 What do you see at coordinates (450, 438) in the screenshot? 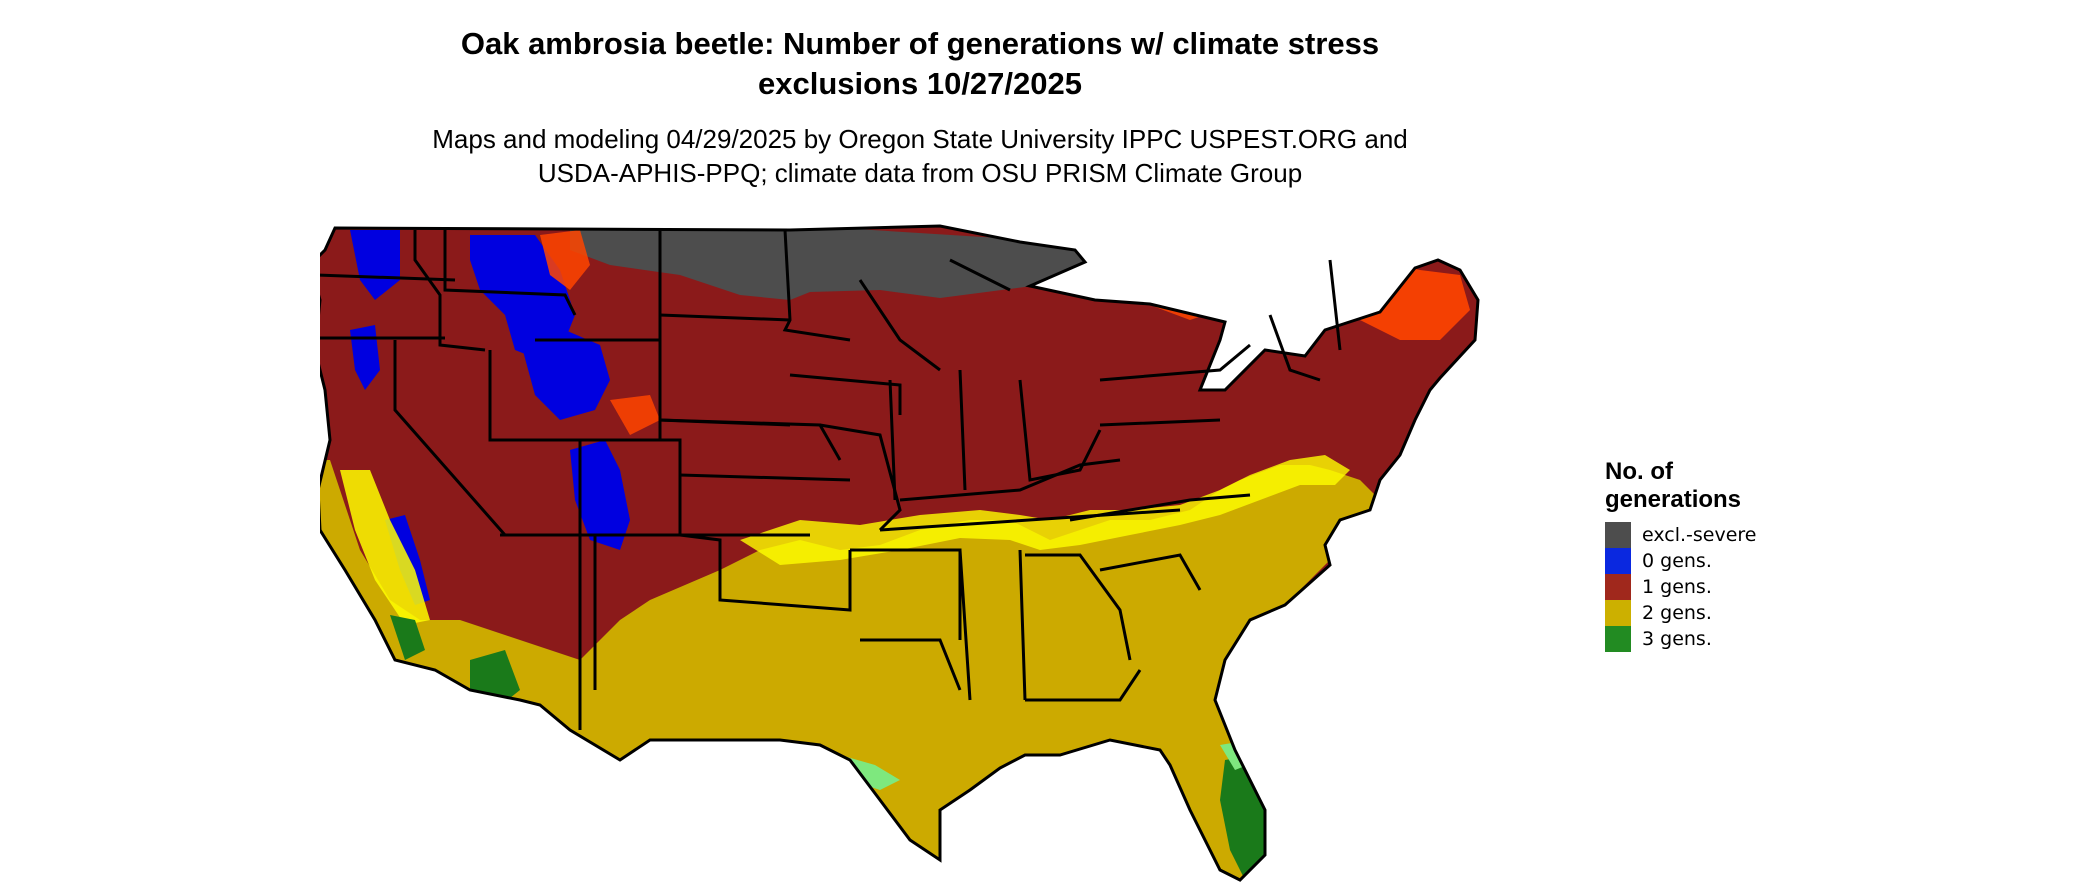
I see `border-nv` at bounding box center [450, 438].